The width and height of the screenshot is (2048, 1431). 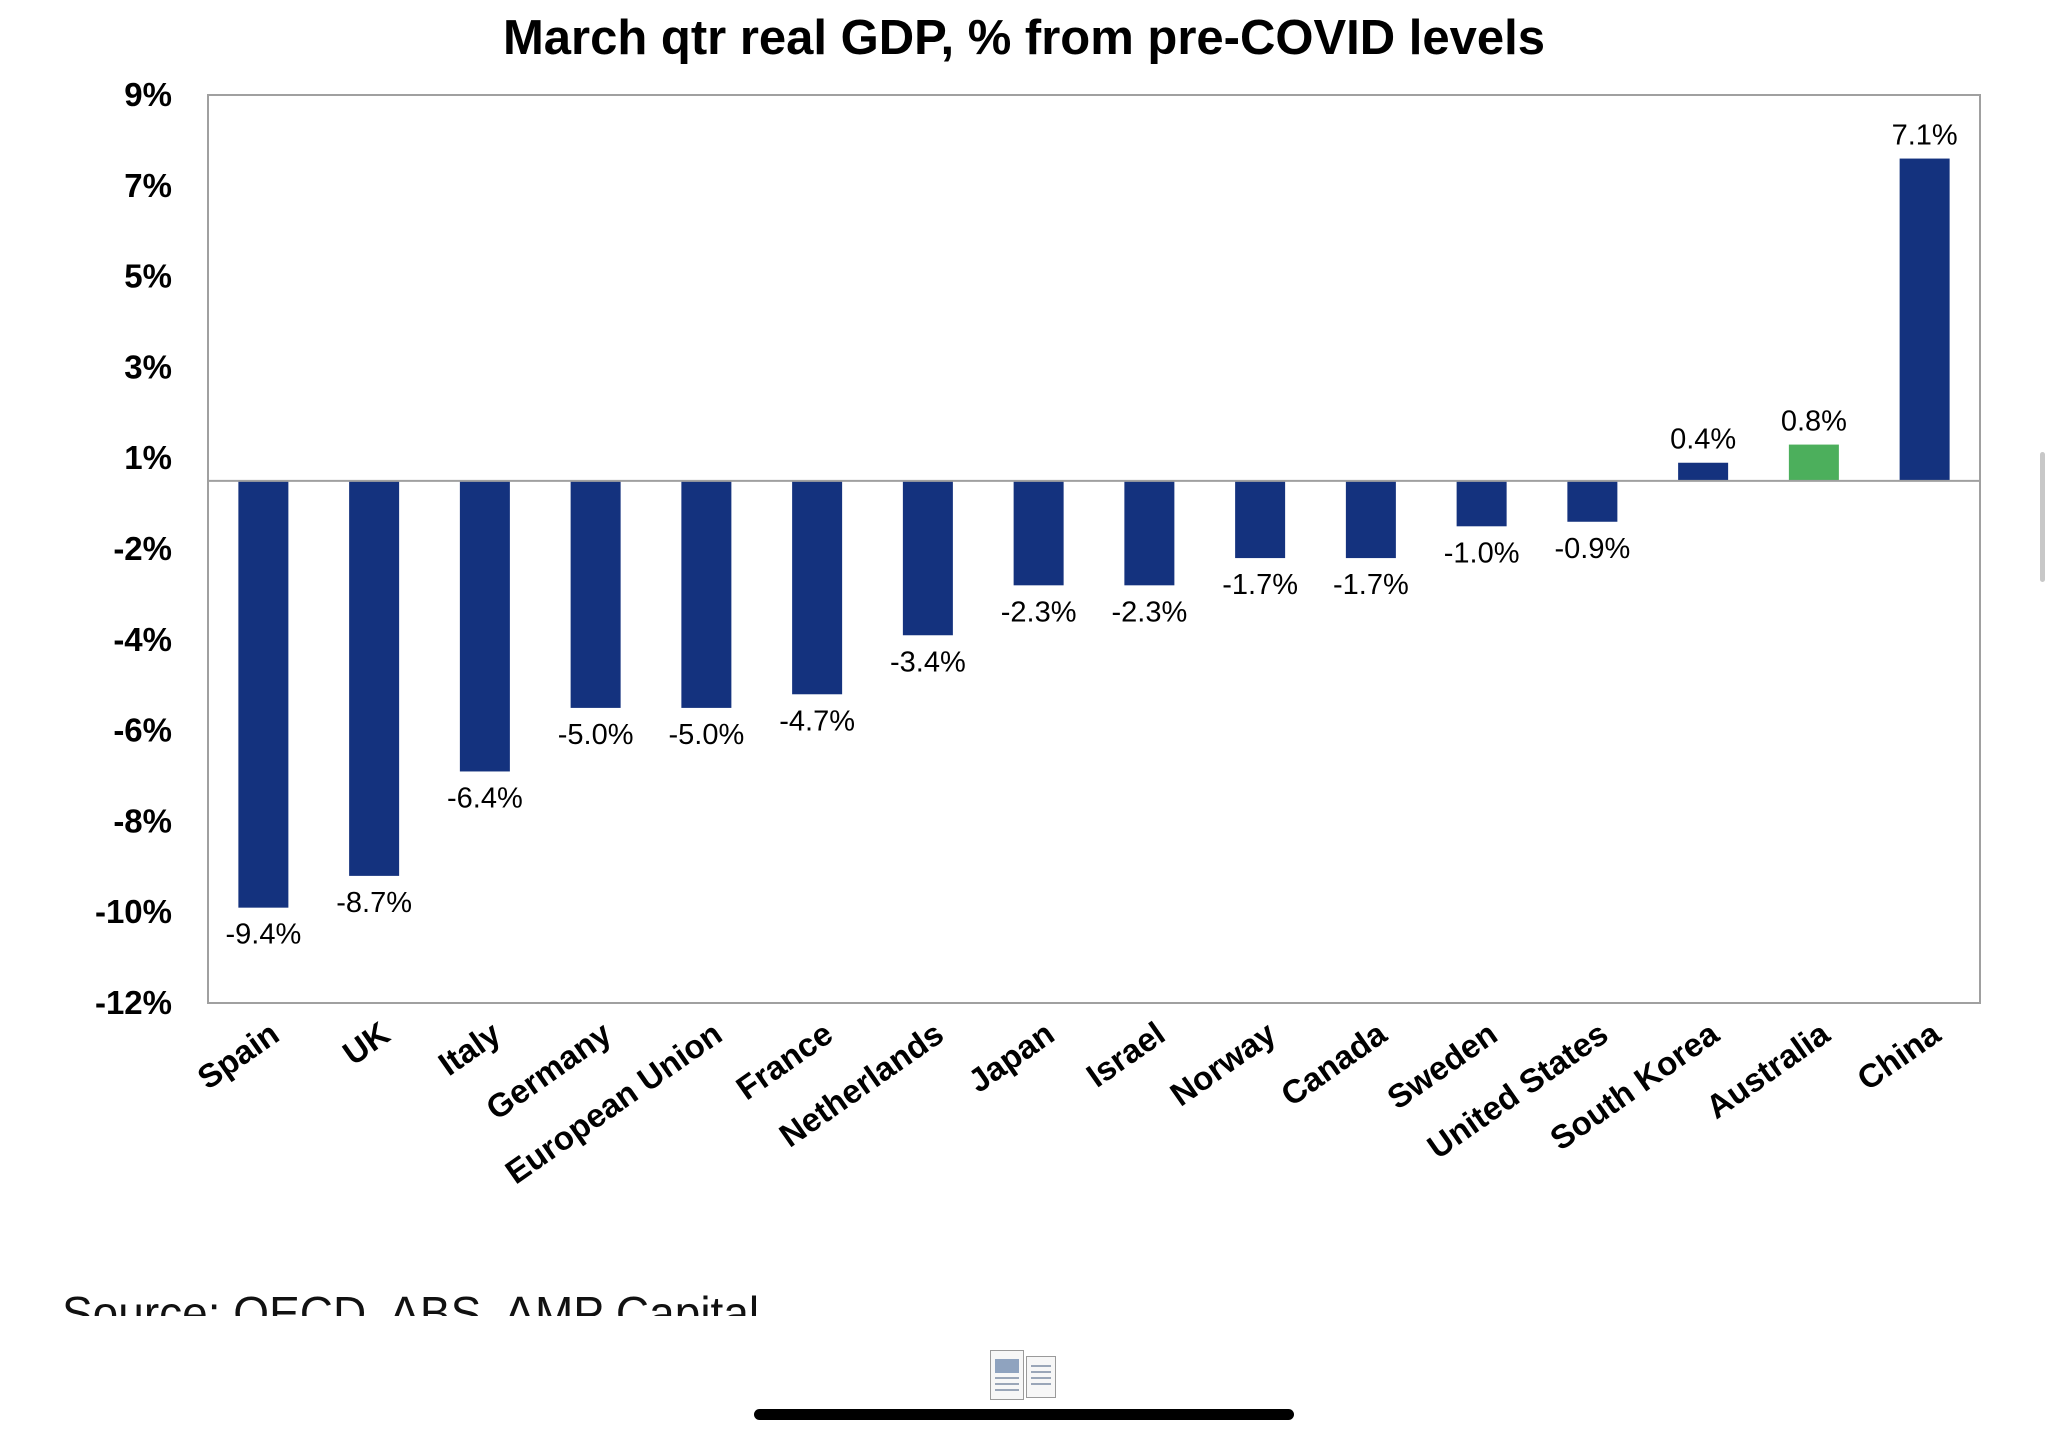 I want to click on page-thumbnails-icon, so click(x=1024, y=1376).